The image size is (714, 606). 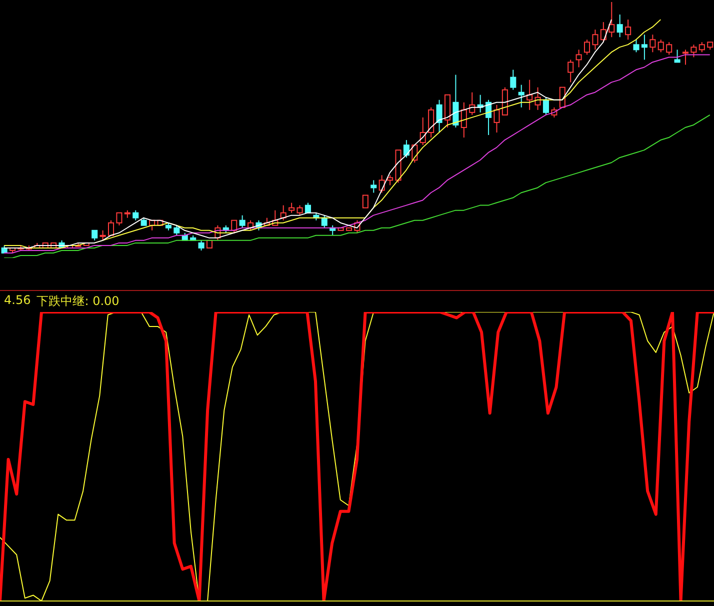 What do you see at coordinates (78, 301) in the screenshot?
I see `text: 下跌中继: 0.00` at bounding box center [78, 301].